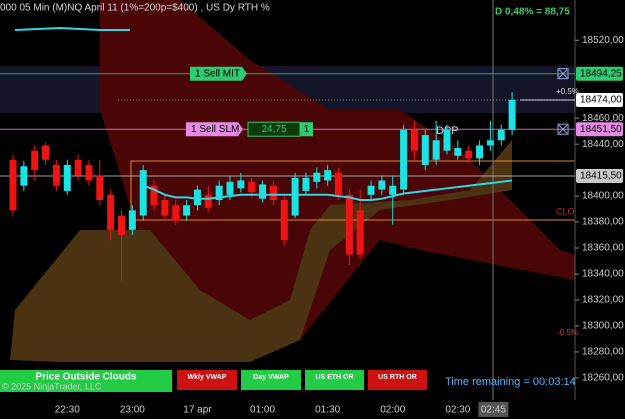 Image resolution: width=625 pixels, height=419 pixels. I want to click on button-label: Day VWAP, so click(271, 377).